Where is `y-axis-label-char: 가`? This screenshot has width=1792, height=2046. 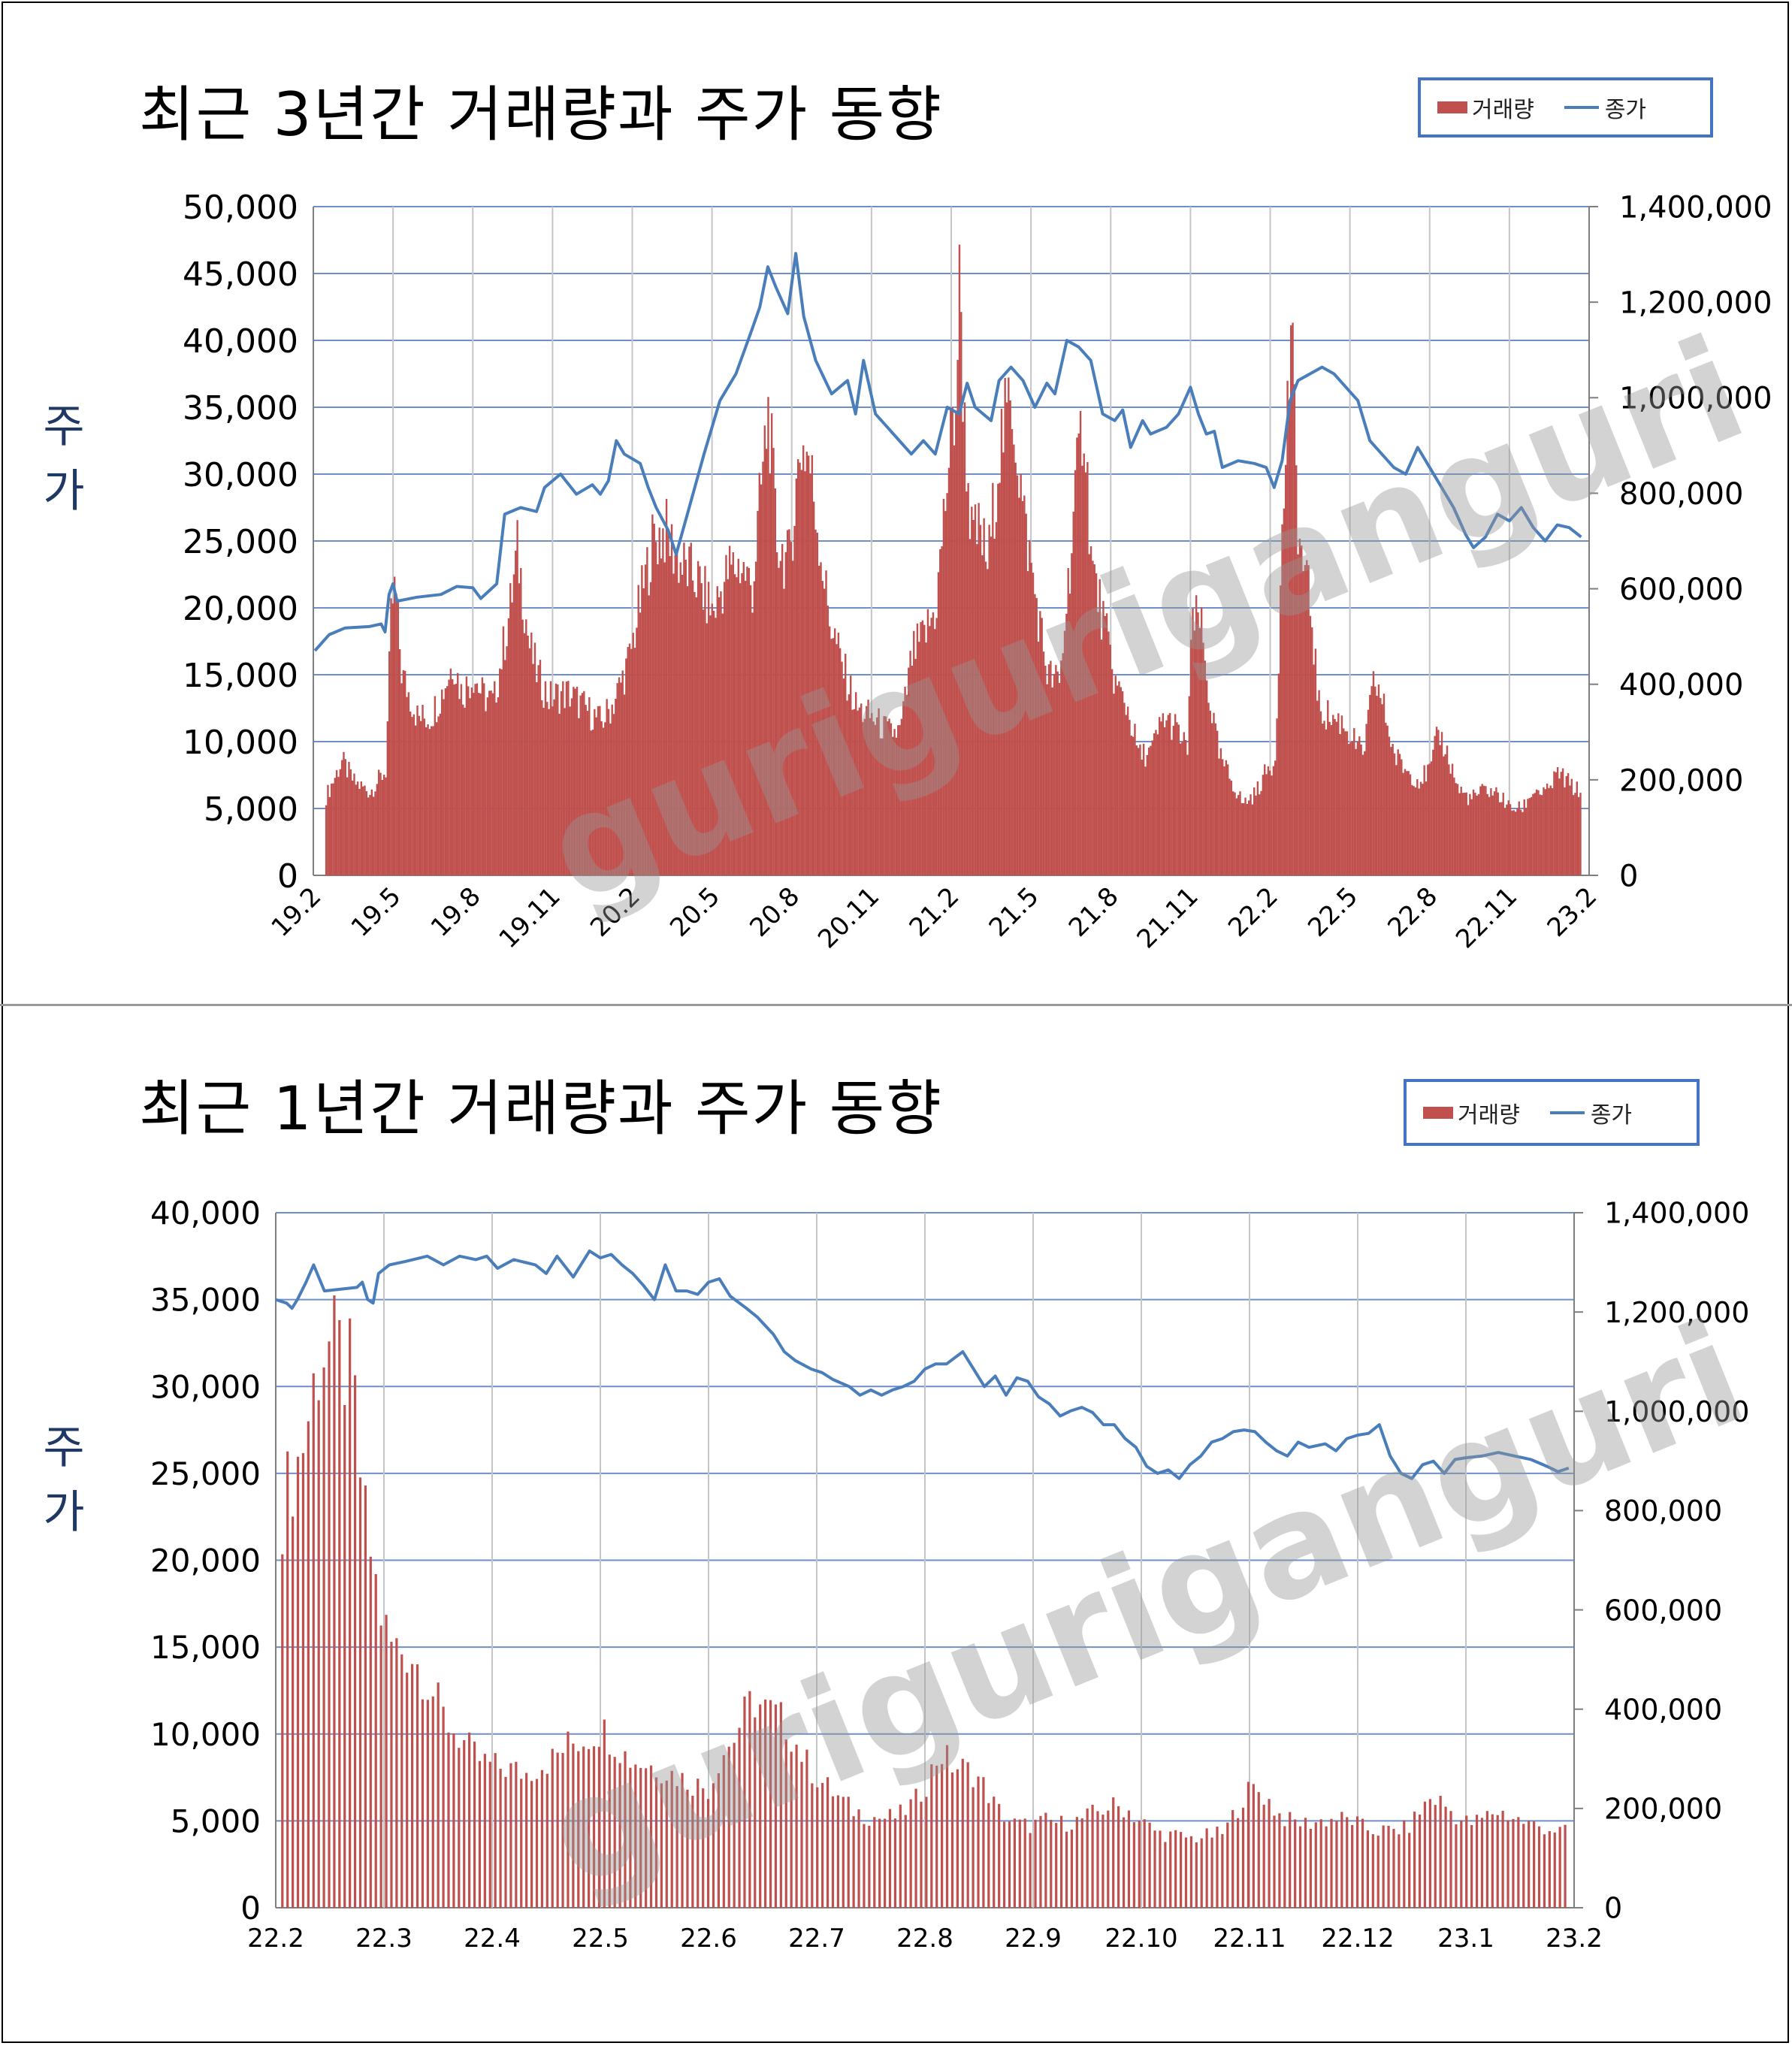 y-axis-label-char: 가 is located at coordinates (64, 491).